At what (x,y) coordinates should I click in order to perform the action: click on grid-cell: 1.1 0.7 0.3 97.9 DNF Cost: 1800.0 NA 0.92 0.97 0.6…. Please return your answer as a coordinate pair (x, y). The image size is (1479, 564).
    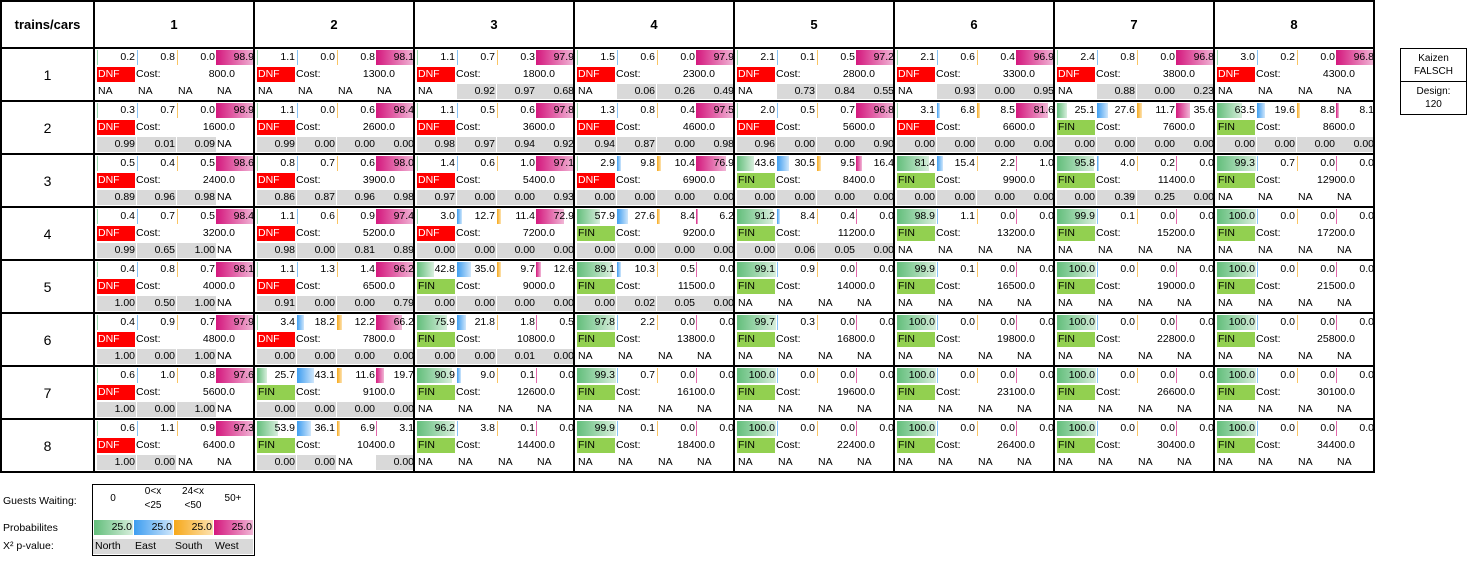
    Looking at the image, I should click on (494, 74).